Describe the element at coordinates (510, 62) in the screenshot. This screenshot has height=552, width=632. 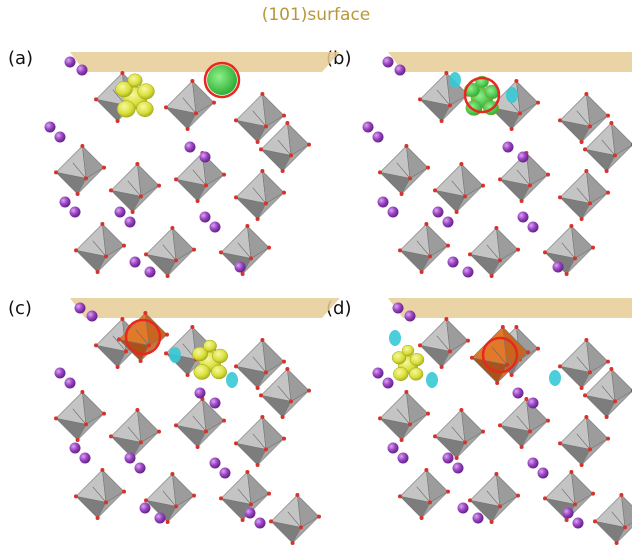
I see `surface-plane` at that location.